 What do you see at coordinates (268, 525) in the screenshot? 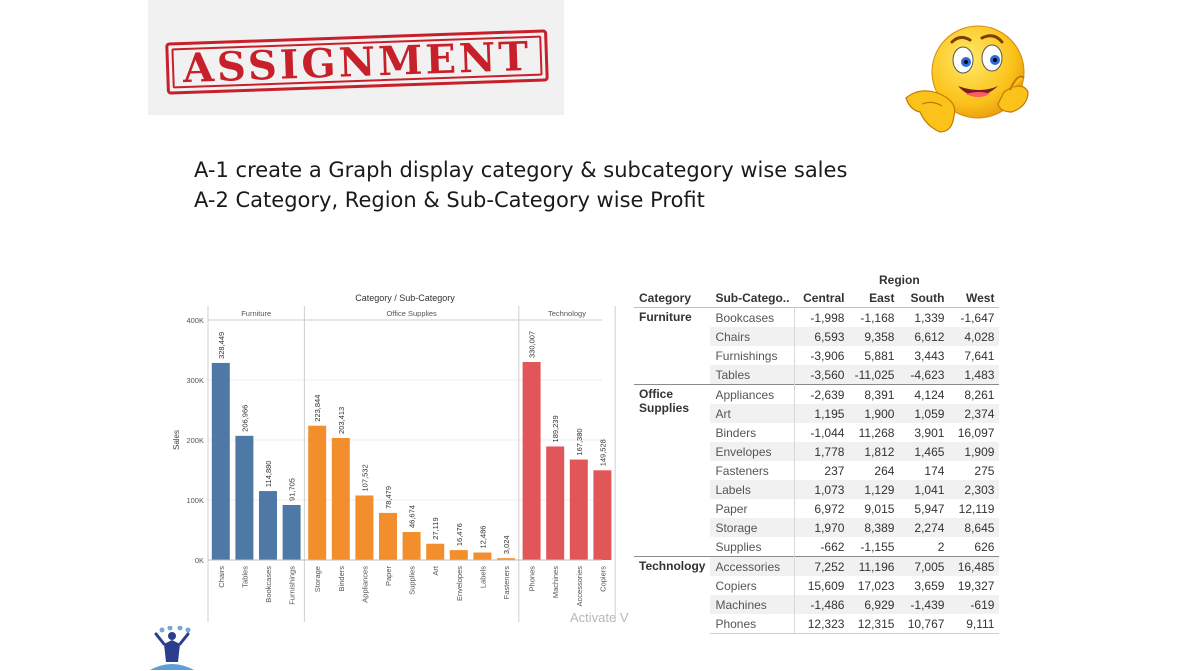
I see `bar-bookcases` at bounding box center [268, 525].